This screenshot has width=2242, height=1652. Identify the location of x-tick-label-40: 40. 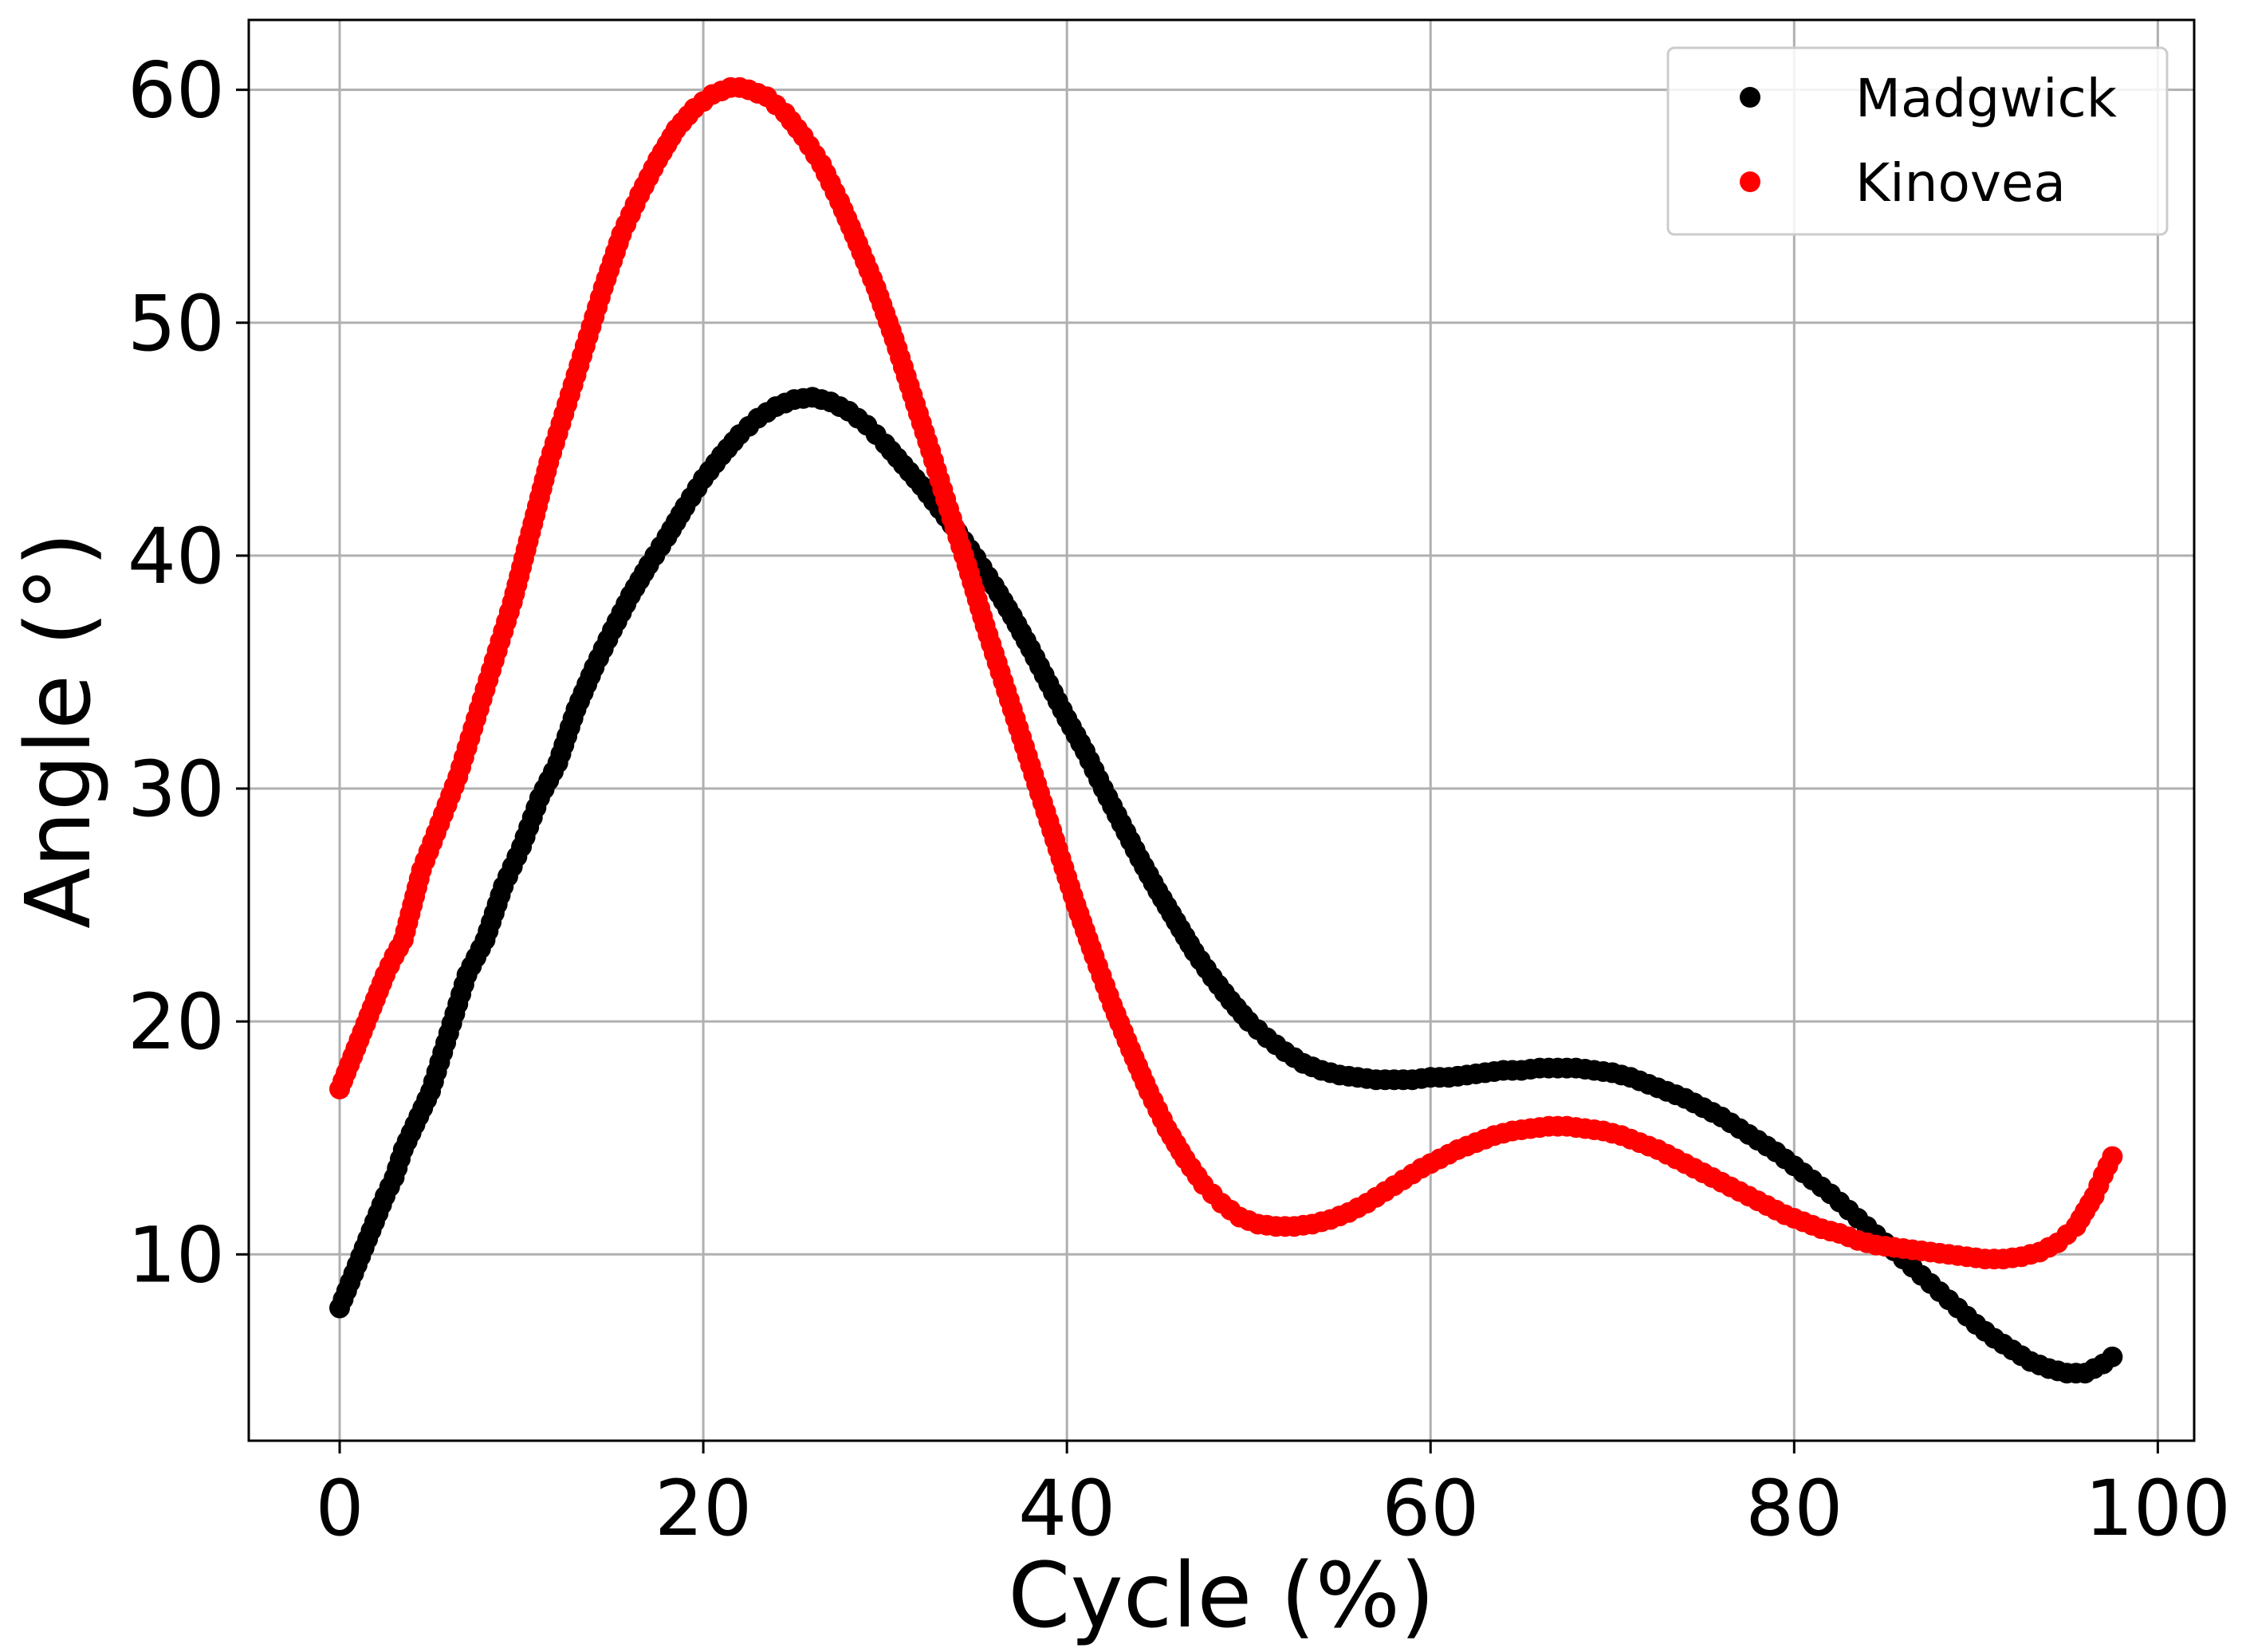
(1066, 1508).